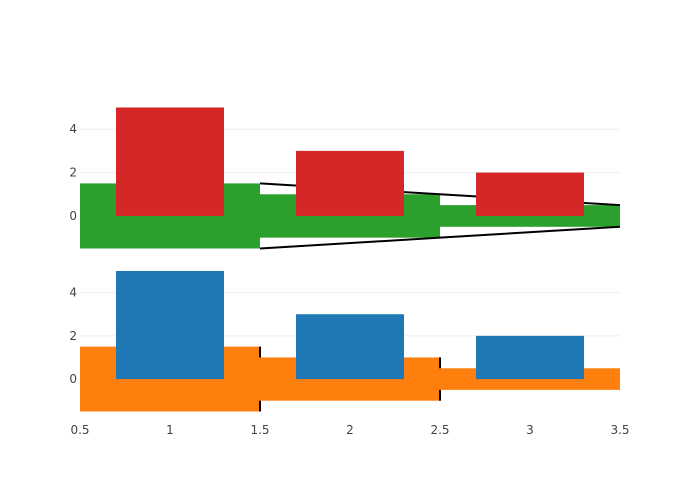 The image size is (700, 504). What do you see at coordinates (73, 216) in the screenshot?
I see `top-ytick-label-0: 0` at bounding box center [73, 216].